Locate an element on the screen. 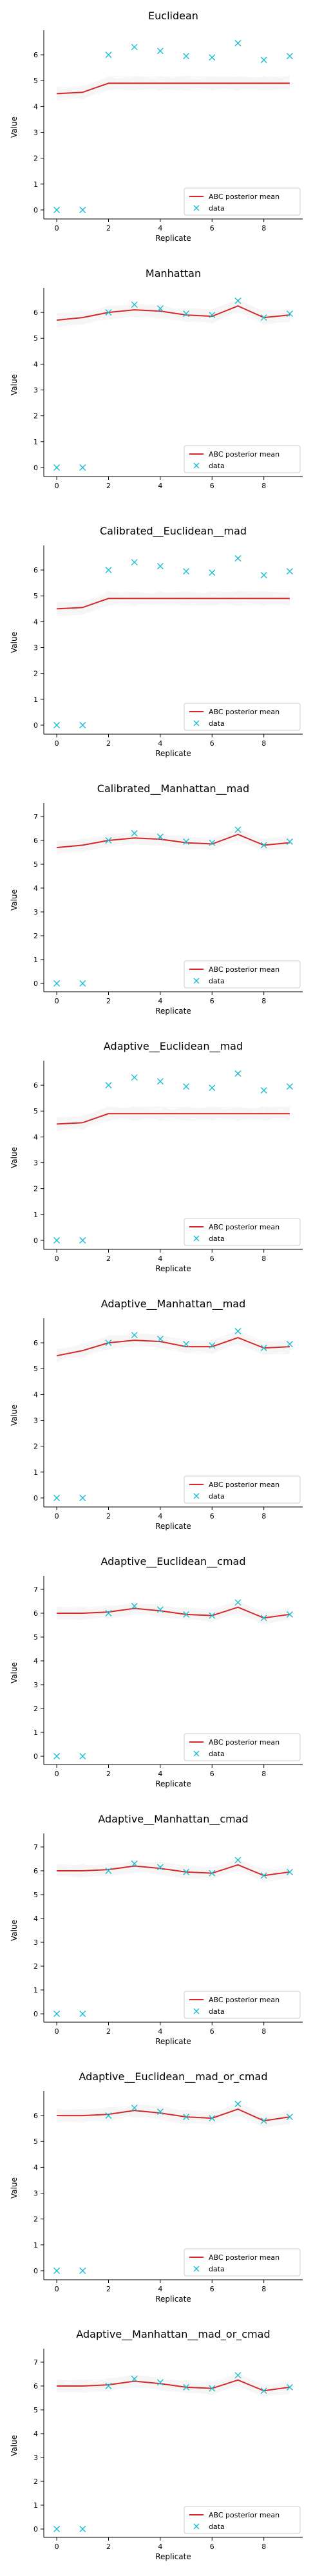 The height and width of the screenshot is (2576, 322). legend-box is located at coordinates (242, 717).